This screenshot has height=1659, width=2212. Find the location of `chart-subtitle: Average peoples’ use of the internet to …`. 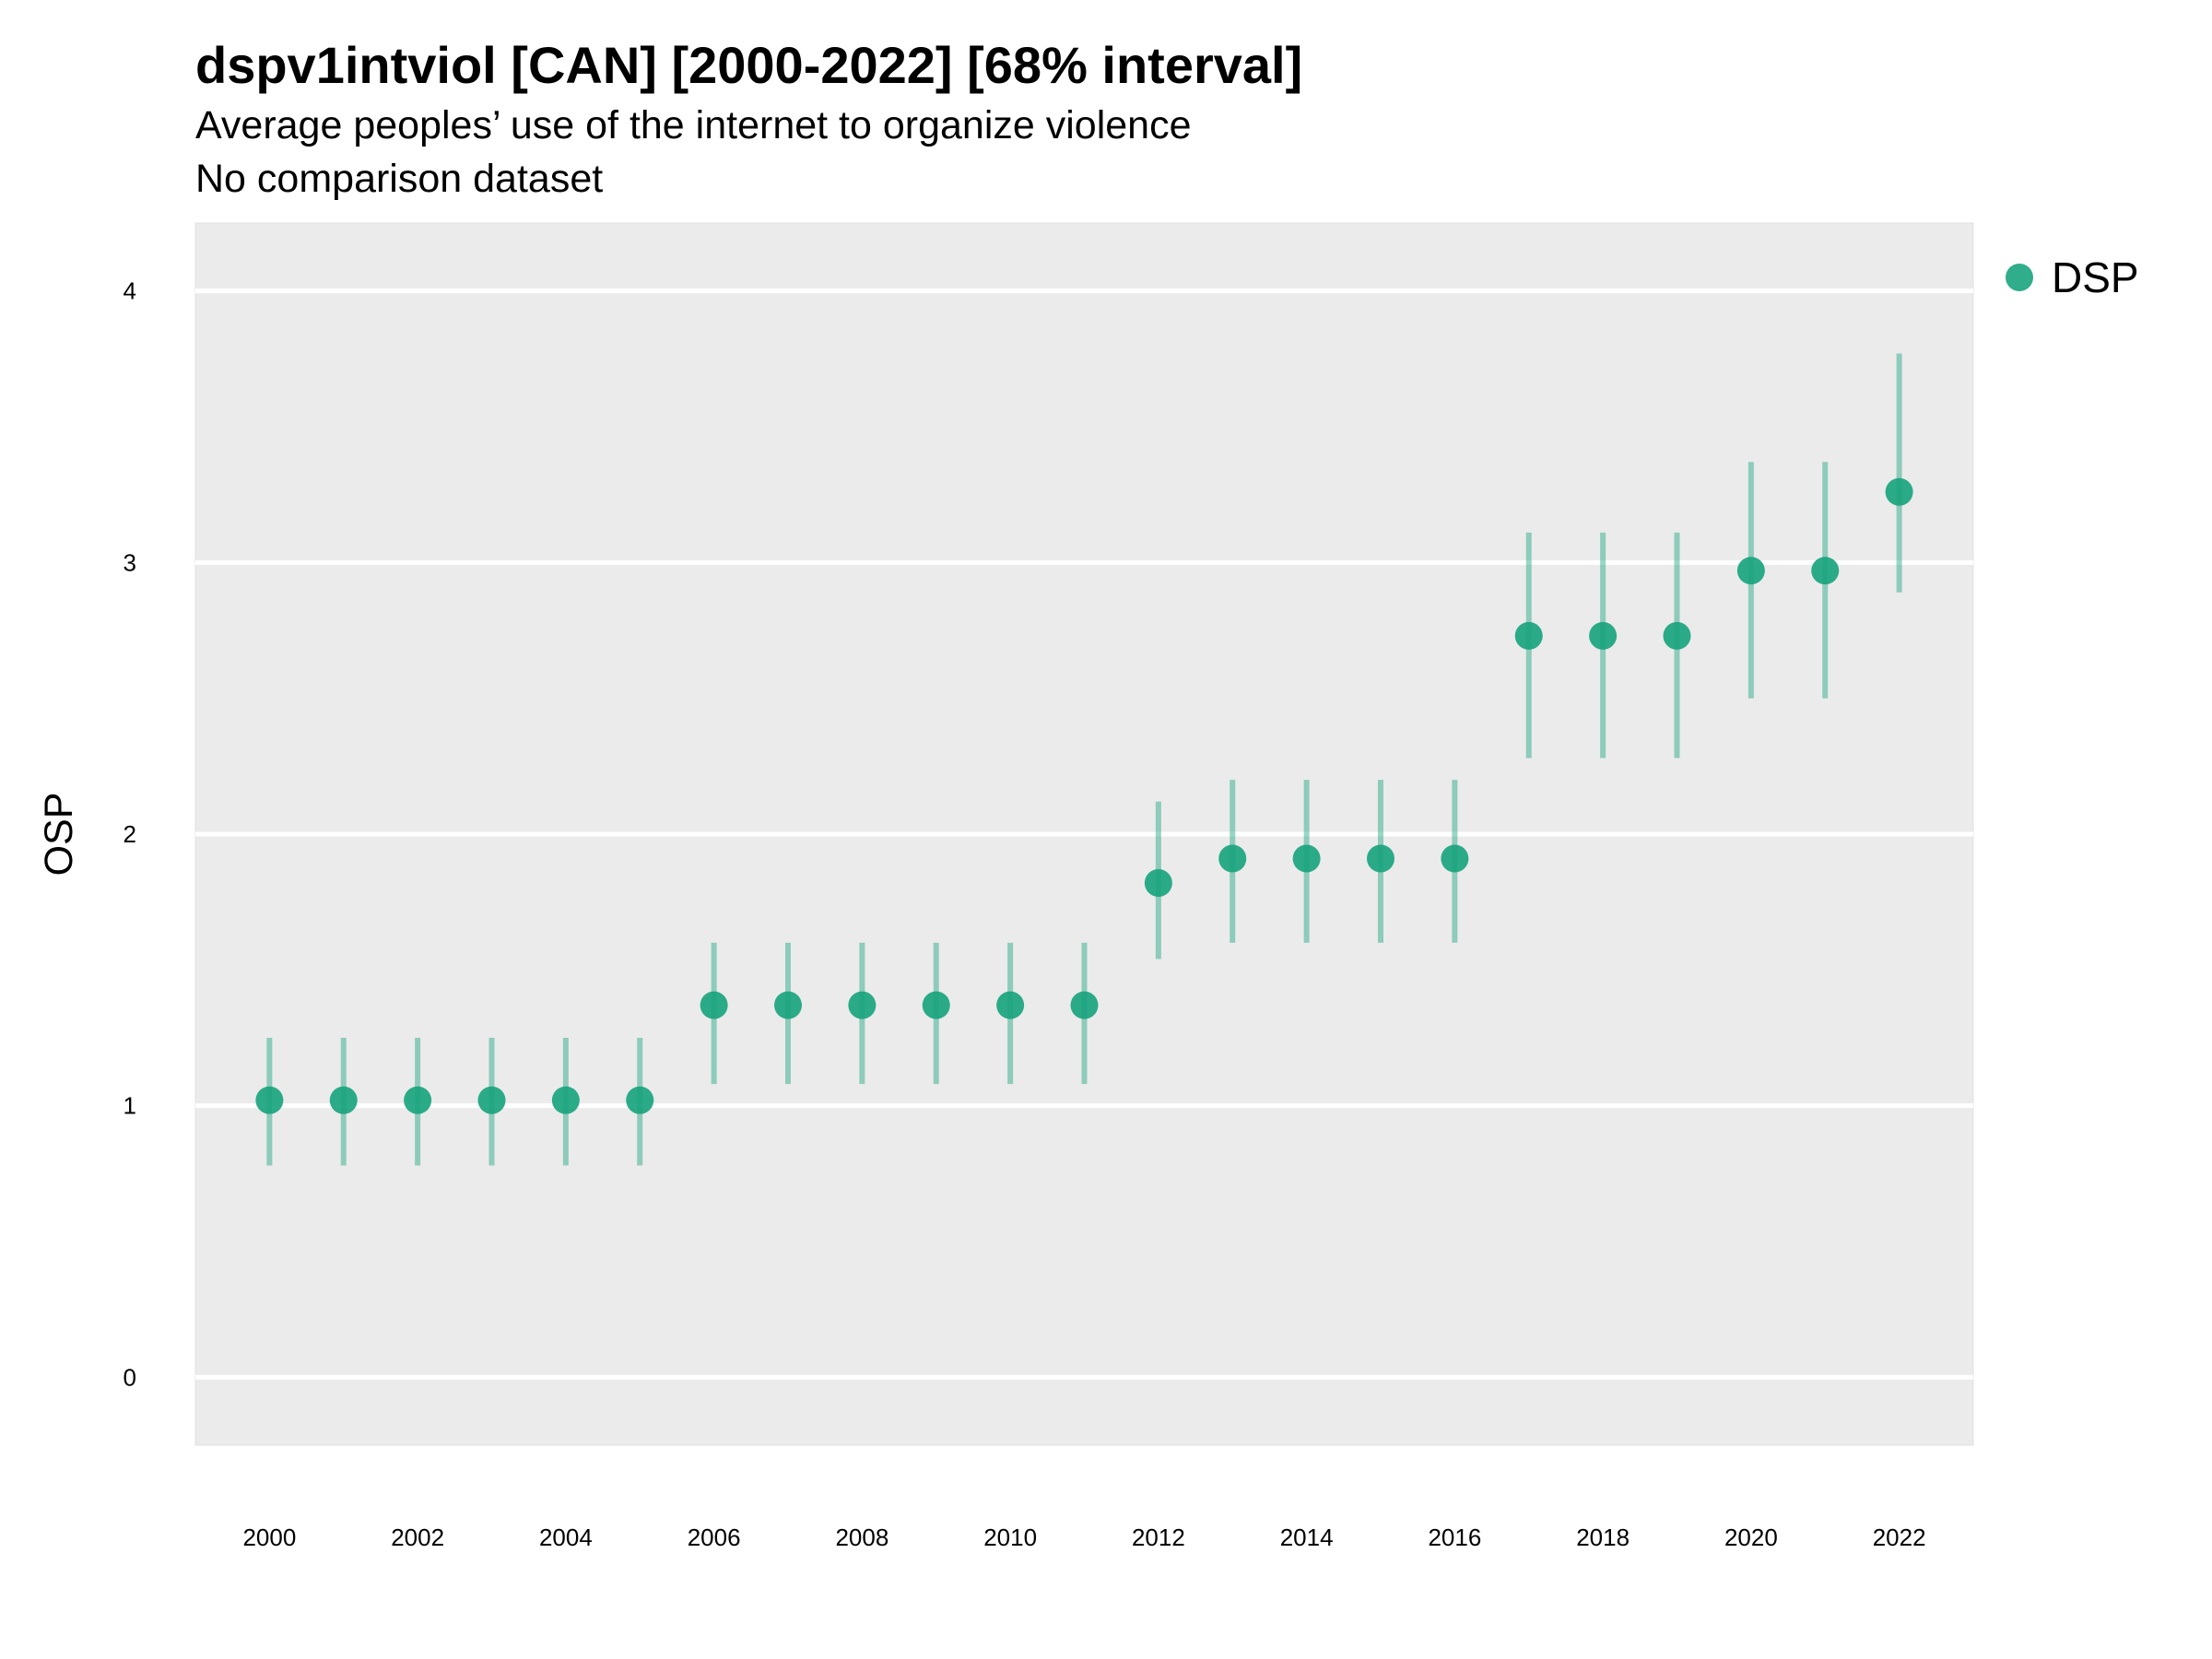

chart-subtitle: Average peoples’ use of the internet to … is located at coordinates (693, 125).